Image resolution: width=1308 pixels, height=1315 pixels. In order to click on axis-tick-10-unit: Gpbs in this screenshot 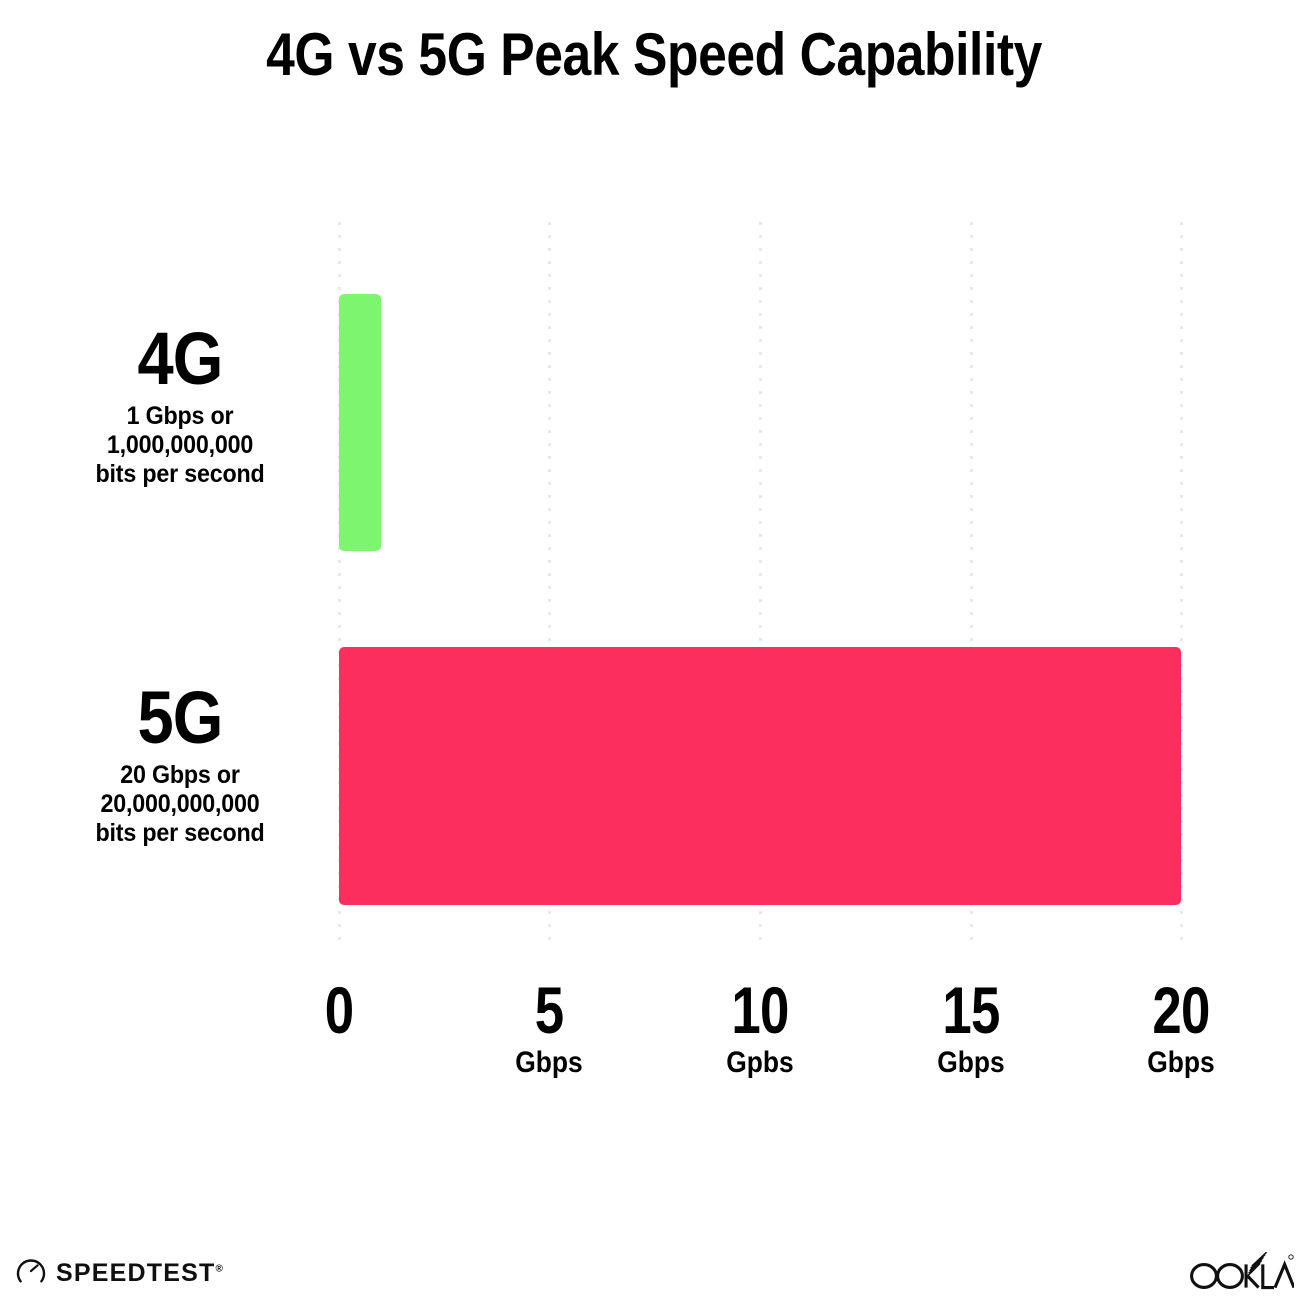, I will do `click(760, 1062)`.